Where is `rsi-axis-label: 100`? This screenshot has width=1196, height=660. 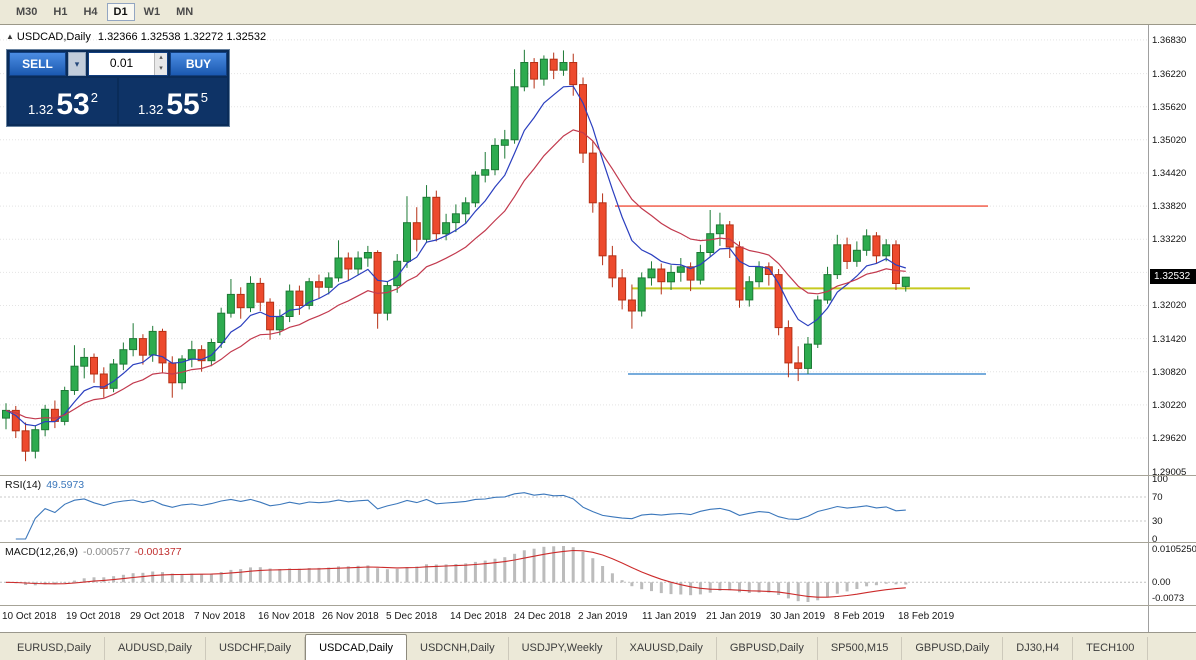
rsi-axis-label: 100 is located at coordinates (1160, 479).